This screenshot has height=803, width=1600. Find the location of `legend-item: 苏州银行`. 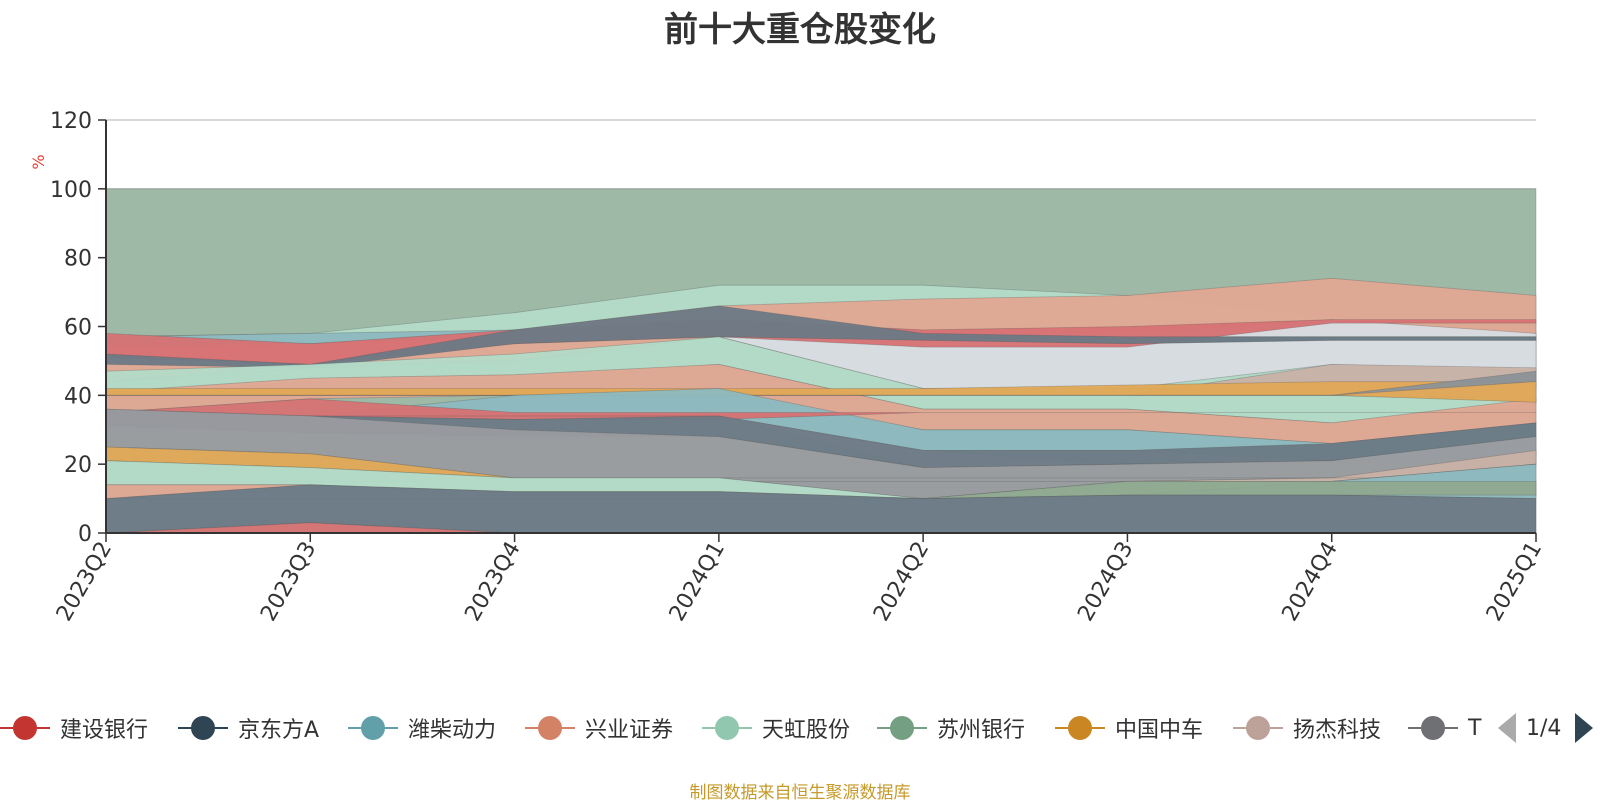

legend-item: 苏州银行 is located at coordinates (951, 728).